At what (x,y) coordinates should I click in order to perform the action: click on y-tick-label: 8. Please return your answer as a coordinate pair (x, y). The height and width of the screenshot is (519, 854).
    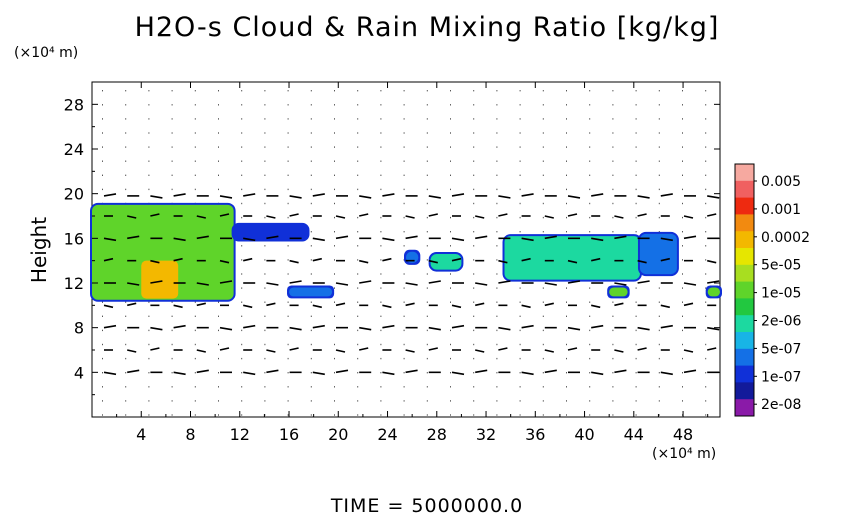
    Looking at the image, I should click on (79, 328).